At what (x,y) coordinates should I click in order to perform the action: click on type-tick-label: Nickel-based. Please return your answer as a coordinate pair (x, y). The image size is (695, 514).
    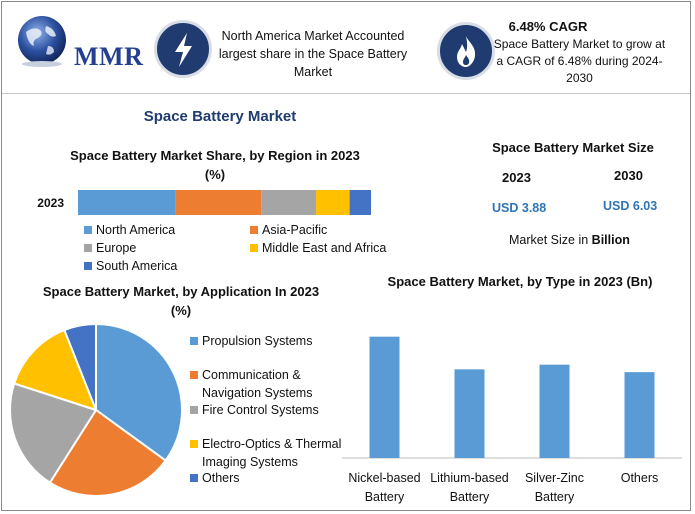
    Looking at the image, I should click on (384, 478).